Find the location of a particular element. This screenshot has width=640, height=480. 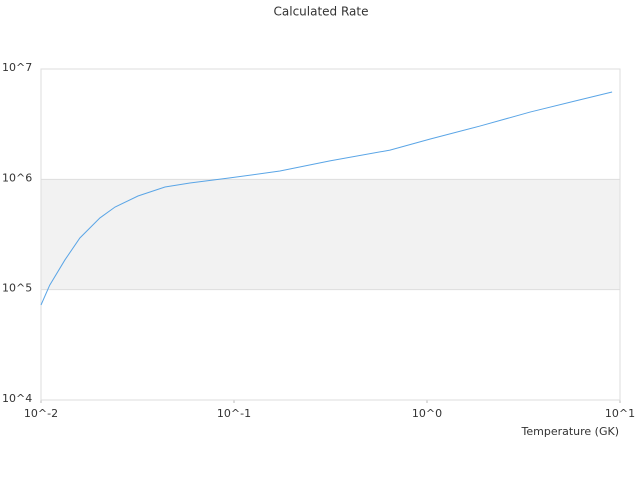

chart-title: Calculated Rate is located at coordinates (321, 12).